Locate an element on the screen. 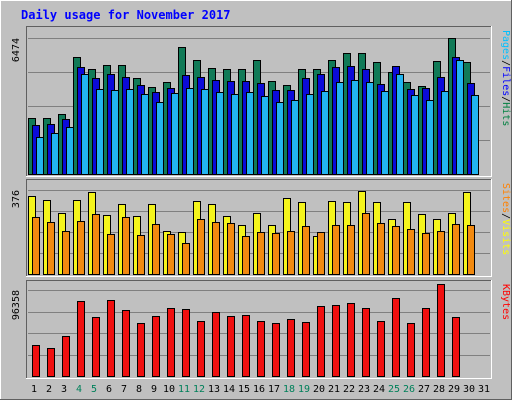 The image size is (512, 400). legend-item-hits: Hits is located at coordinates (505, 114).